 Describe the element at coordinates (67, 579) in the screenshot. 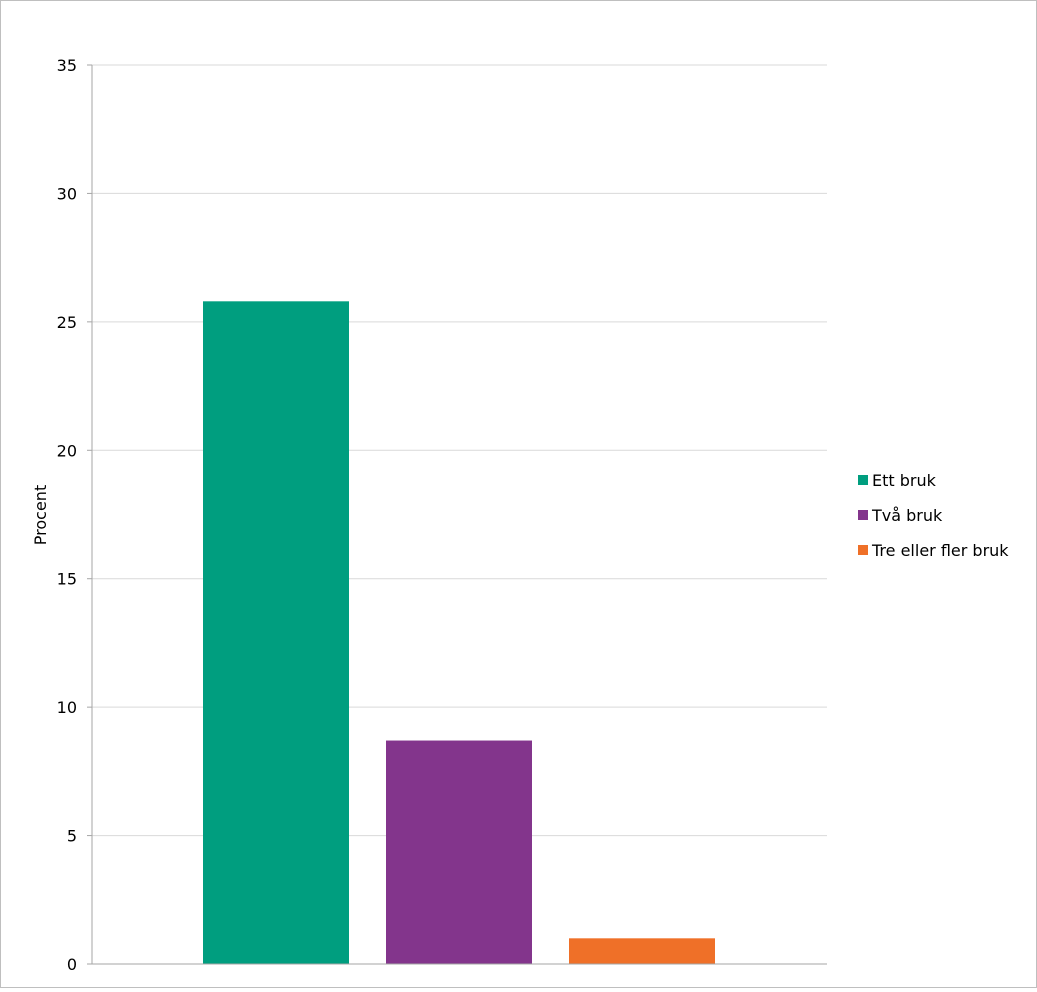

I see `y-tick-label: 15` at that location.